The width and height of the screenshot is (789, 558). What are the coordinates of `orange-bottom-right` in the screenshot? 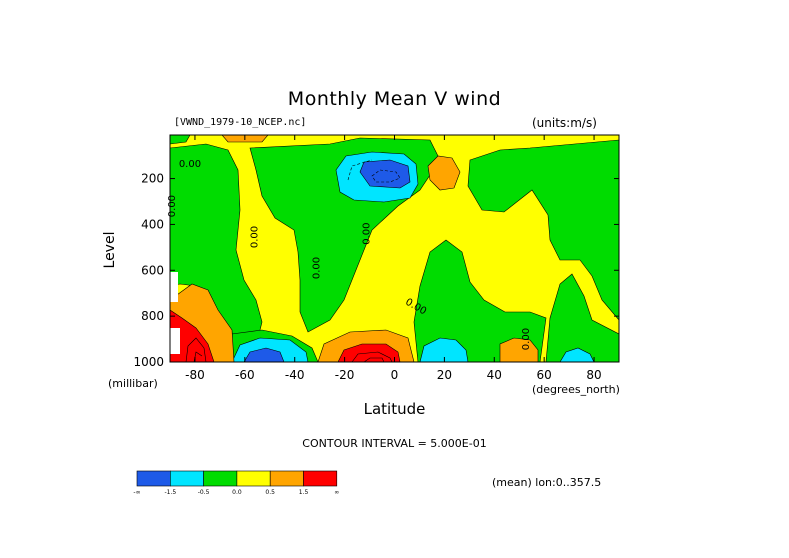 It's located at (519, 349).